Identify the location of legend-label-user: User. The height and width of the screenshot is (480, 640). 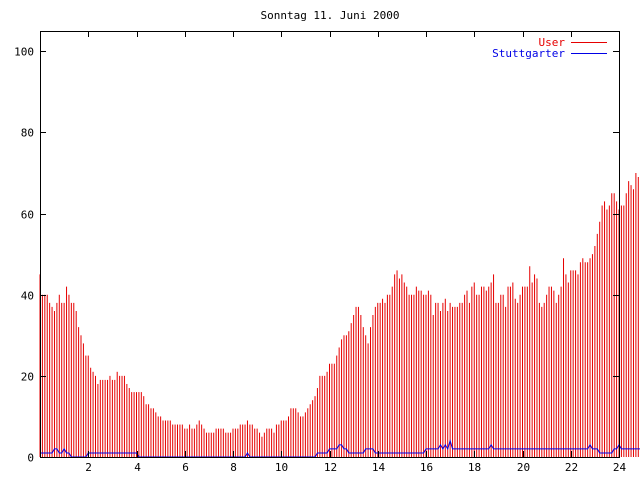
(552, 42).